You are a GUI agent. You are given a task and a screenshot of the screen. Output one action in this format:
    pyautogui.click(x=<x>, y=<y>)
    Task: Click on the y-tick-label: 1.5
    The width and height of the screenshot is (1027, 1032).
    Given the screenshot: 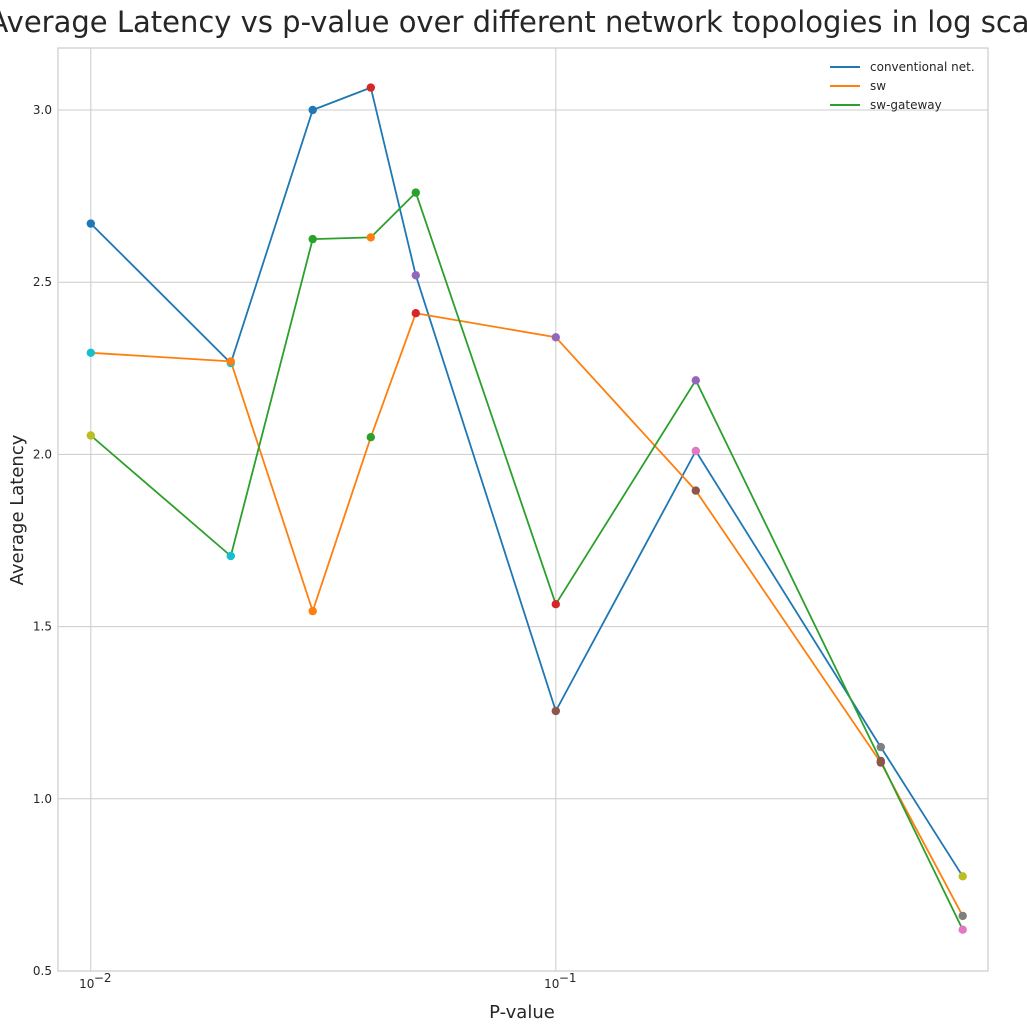 What is the action you would take?
    pyautogui.click(x=42, y=627)
    